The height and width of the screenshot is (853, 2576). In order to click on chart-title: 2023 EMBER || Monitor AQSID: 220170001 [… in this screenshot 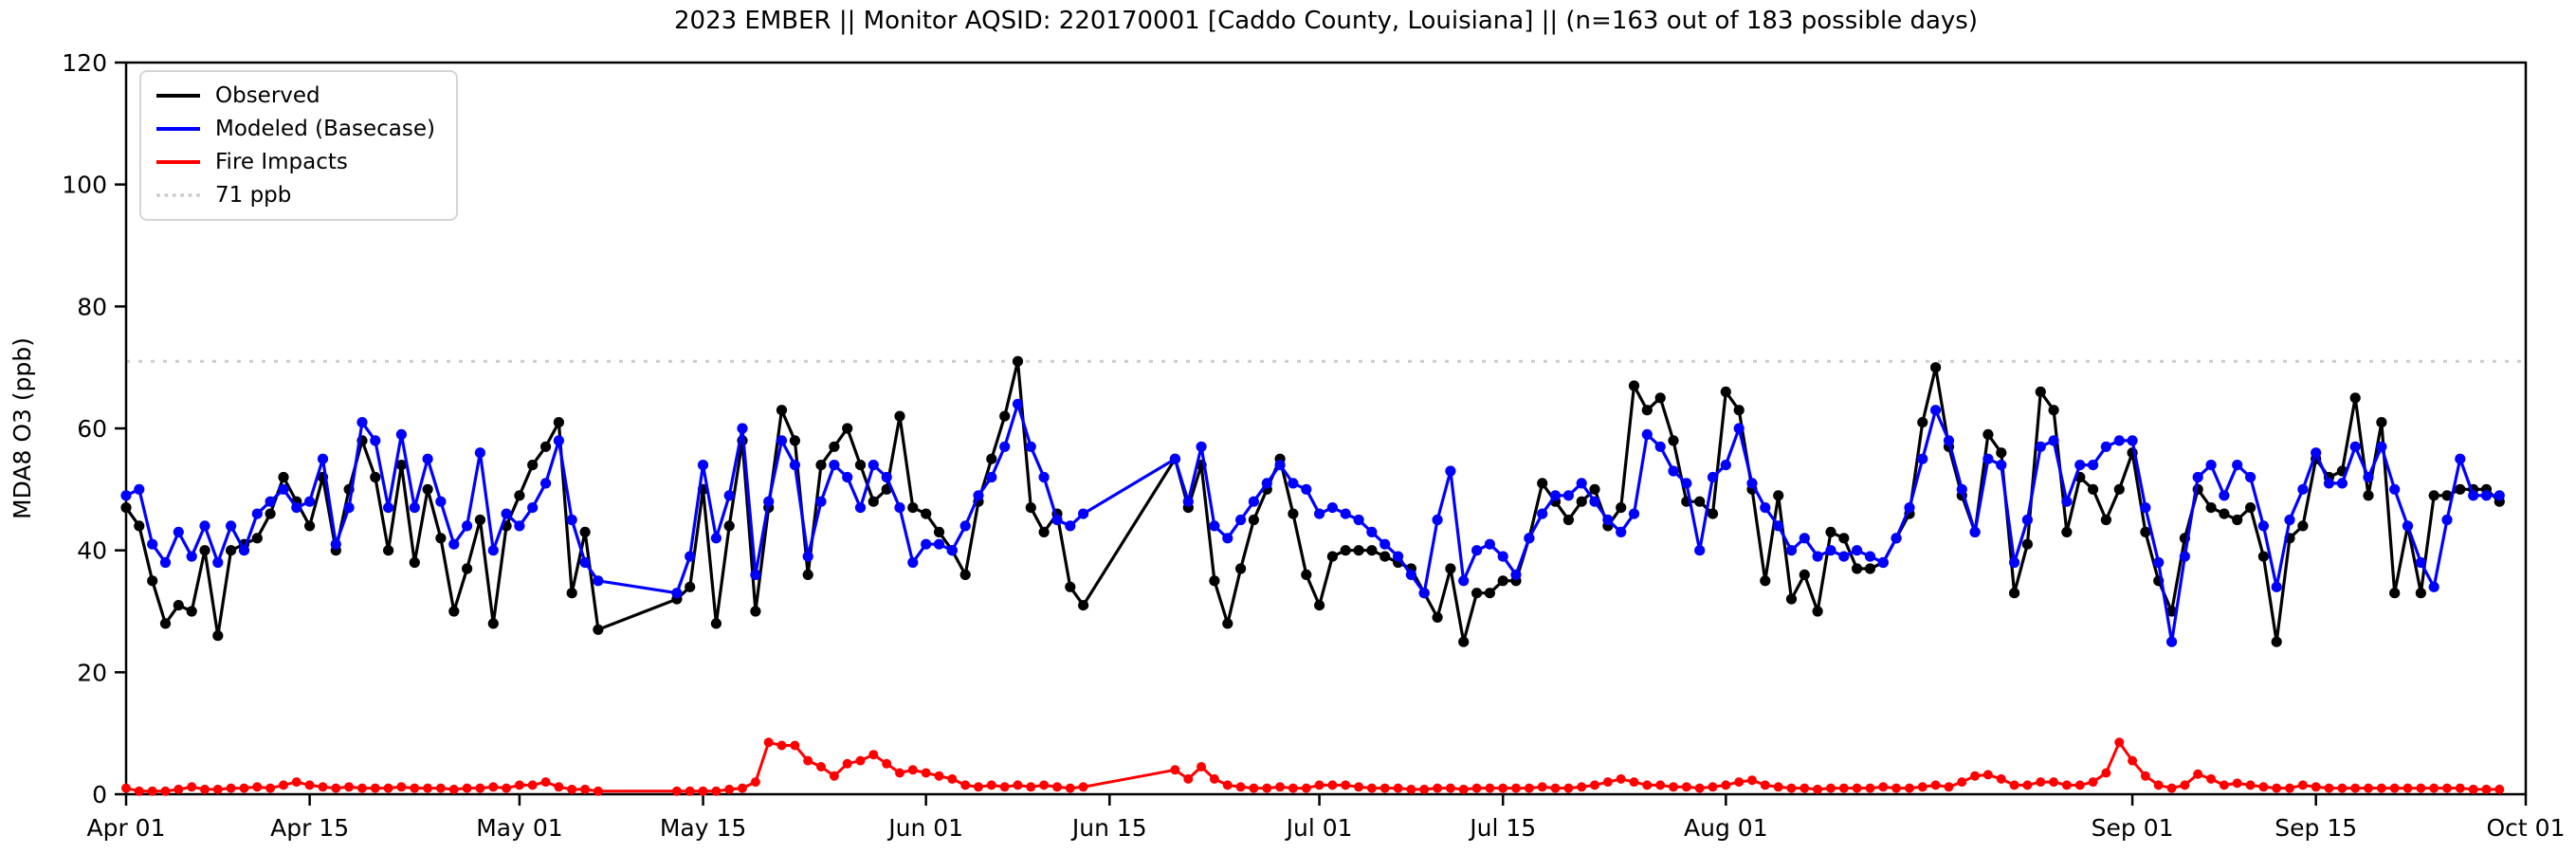, I will do `click(1326, 21)`.